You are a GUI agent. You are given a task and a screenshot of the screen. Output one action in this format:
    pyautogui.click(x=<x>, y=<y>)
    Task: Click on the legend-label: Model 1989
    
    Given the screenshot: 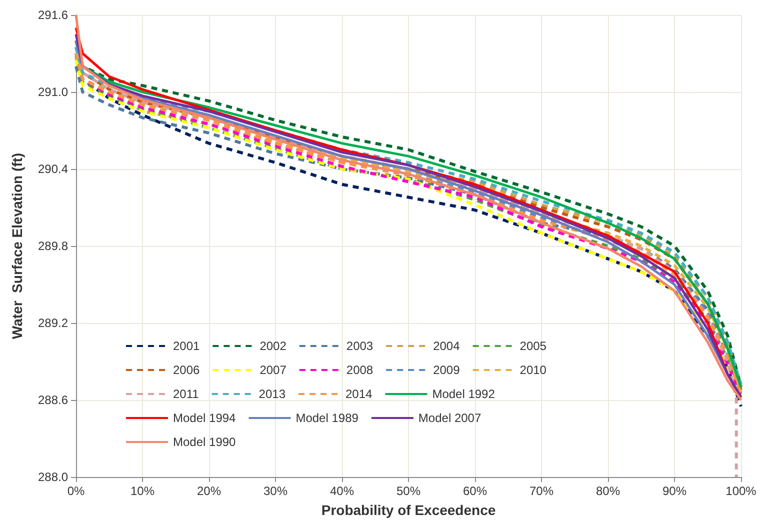 What is the action you would take?
    pyautogui.click(x=327, y=418)
    